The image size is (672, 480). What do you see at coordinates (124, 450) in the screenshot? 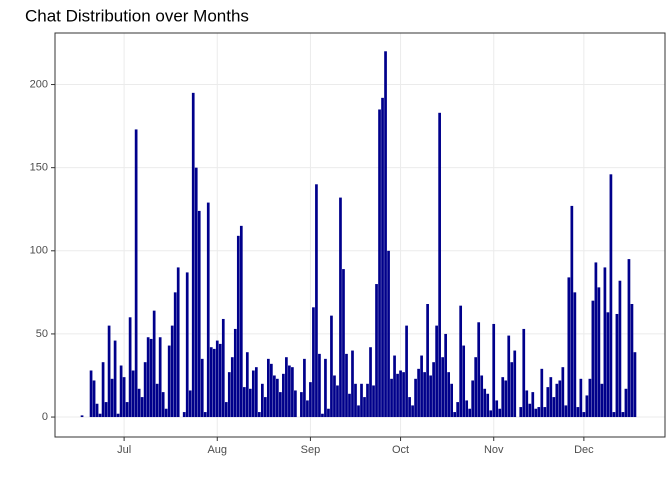
I see `x-tick-label: Jul` at bounding box center [124, 450].